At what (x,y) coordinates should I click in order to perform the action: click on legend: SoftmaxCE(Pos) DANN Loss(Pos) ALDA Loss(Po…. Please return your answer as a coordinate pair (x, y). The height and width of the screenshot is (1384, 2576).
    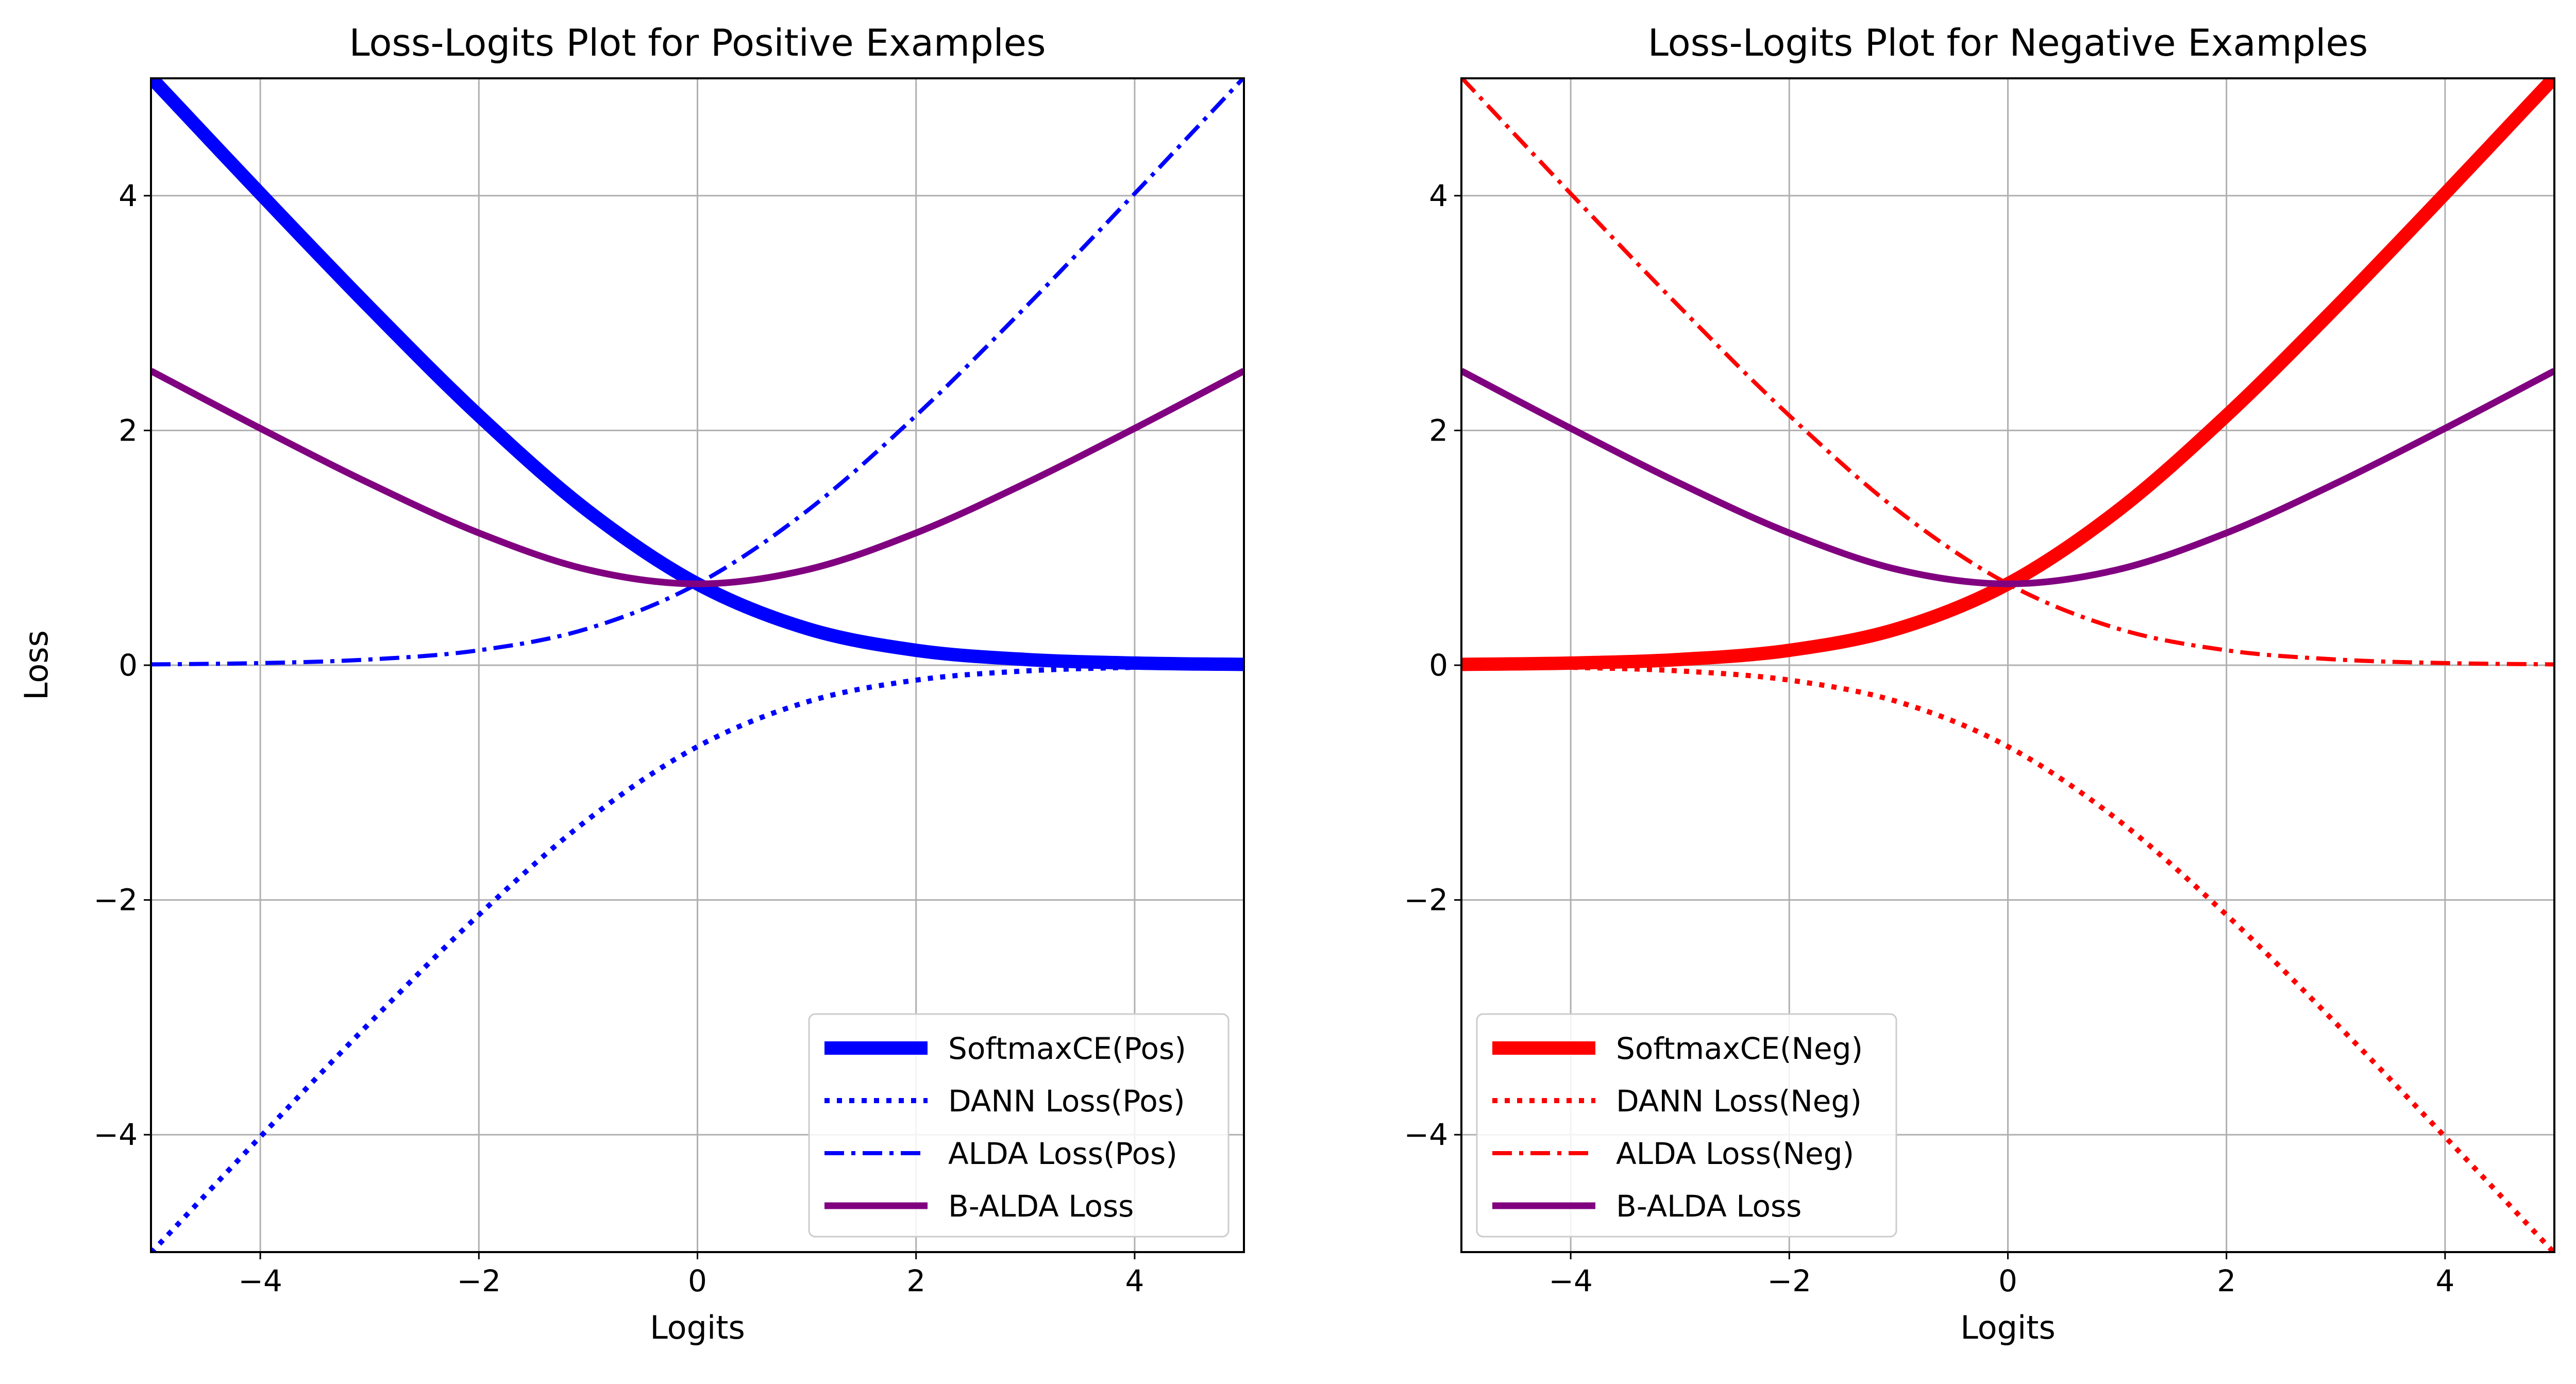
    Looking at the image, I should click on (1019, 1125).